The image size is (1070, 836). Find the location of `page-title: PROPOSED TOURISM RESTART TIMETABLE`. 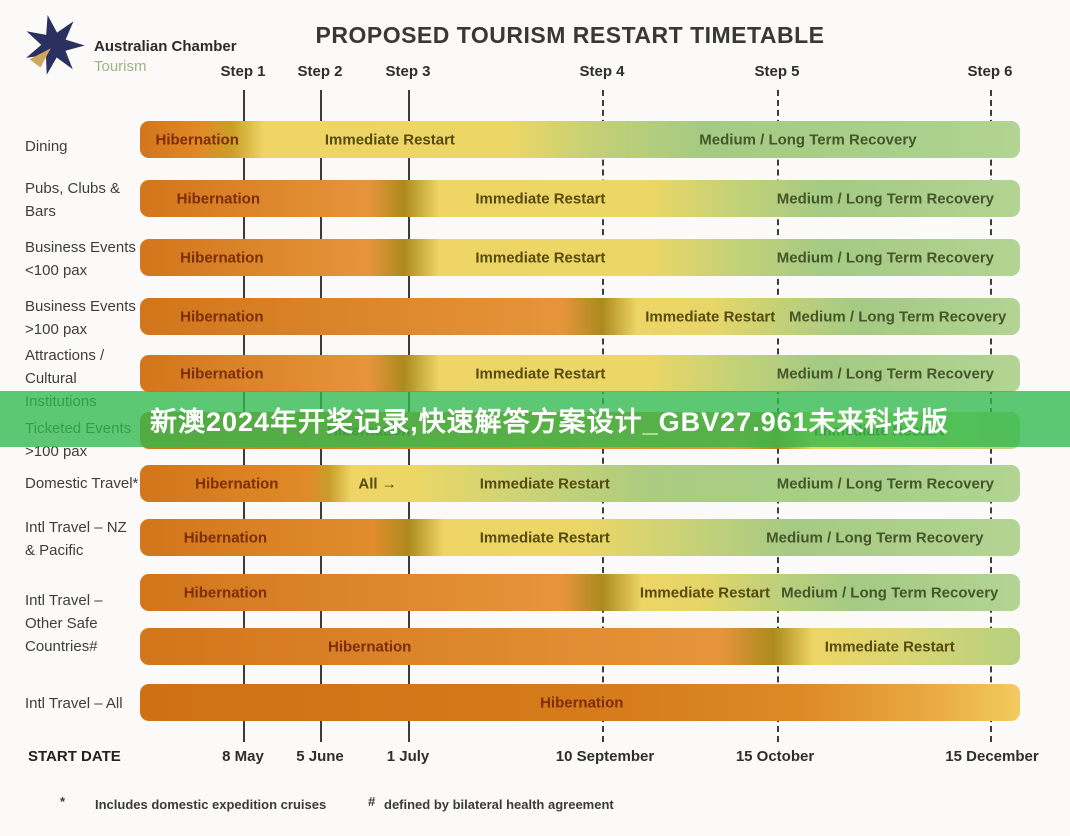

page-title: PROPOSED TOURISM RESTART TIMETABLE is located at coordinates (570, 35).